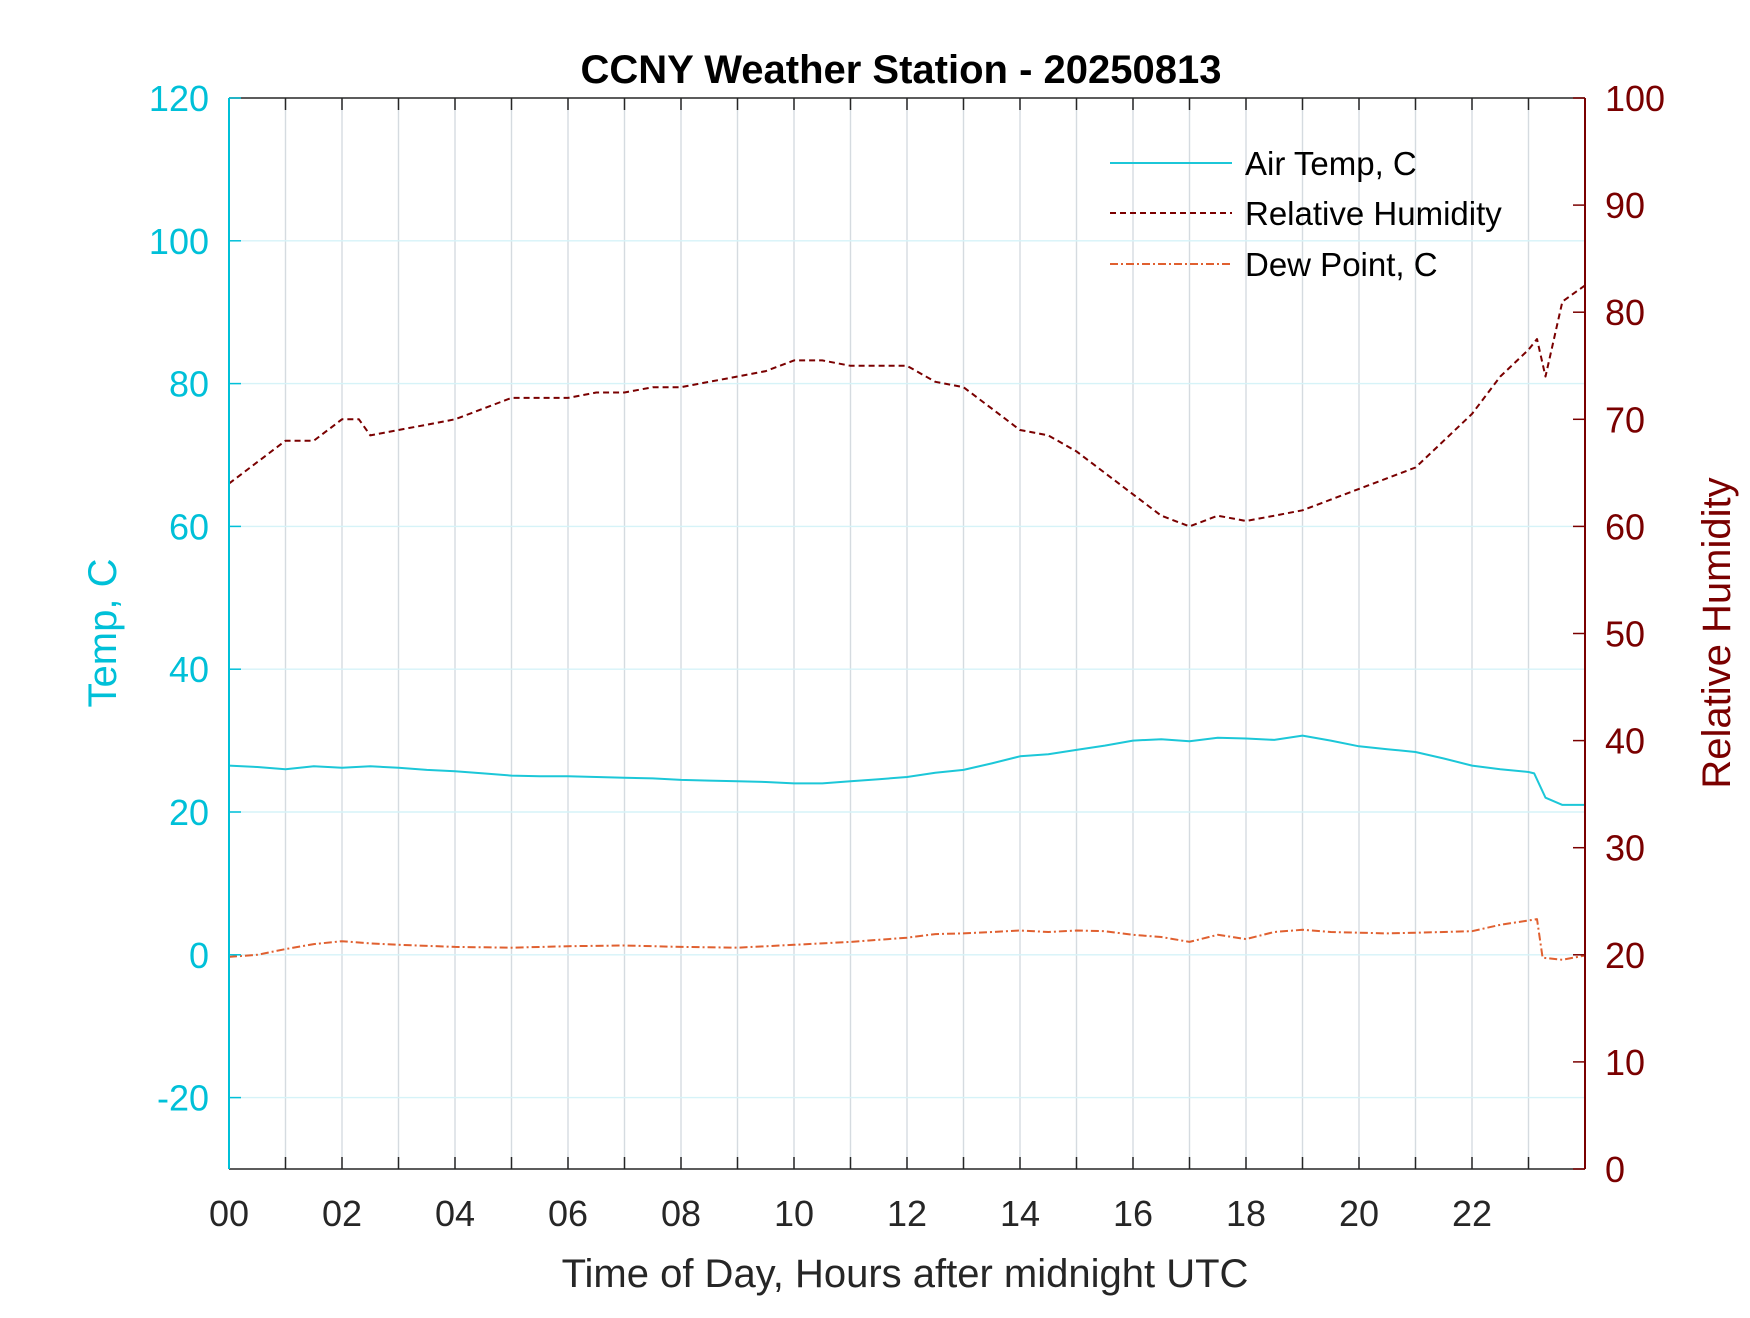 This screenshot has height=1318, width=1750. Describe the element at coordinates (229, 1213) in the screenshot. I see `x-tick-label: 00` at that location.